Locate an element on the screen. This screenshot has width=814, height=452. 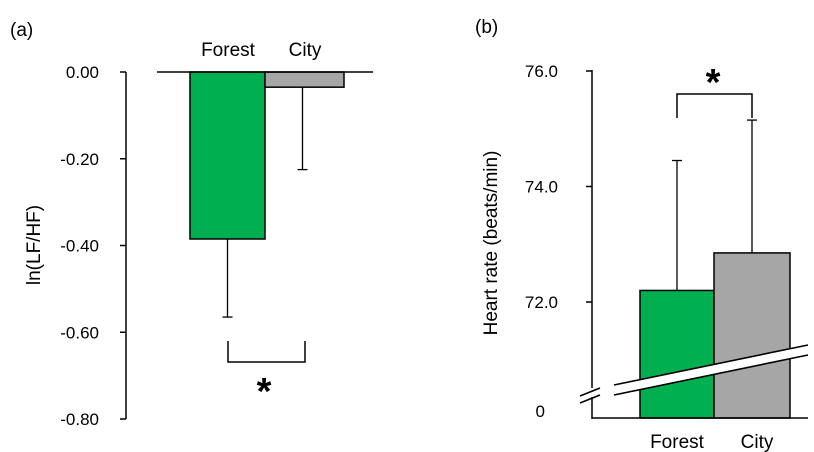
panel-a-category-labels: Forest City is located at coordinates (261, 50).